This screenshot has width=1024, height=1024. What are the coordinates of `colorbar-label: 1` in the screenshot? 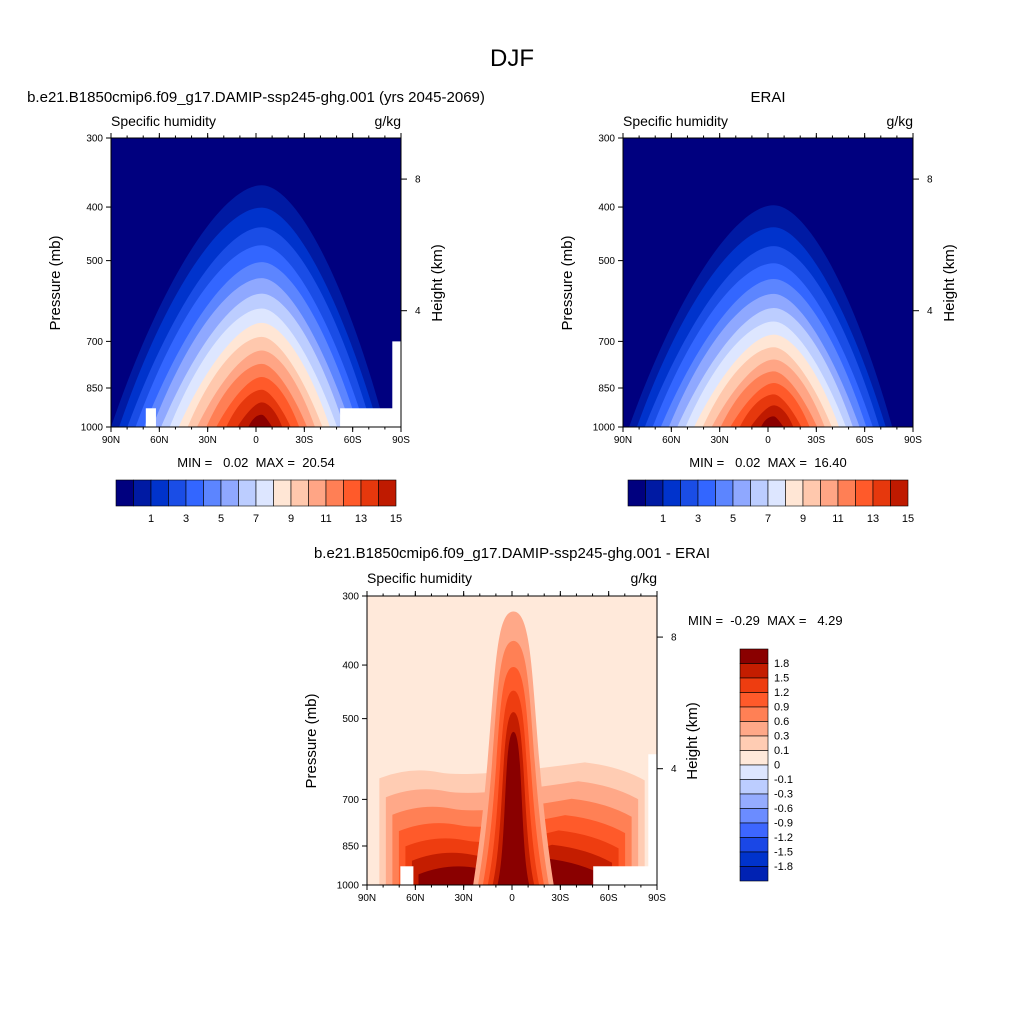 It's located at (663, 519).